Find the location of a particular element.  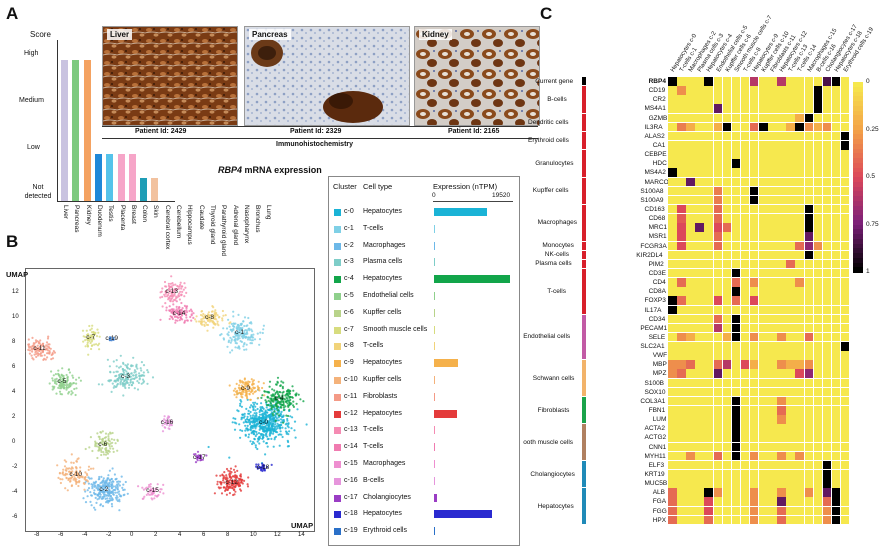

heatmap-gene-alas2: ALAS2 is located at coordinates (654, 136).